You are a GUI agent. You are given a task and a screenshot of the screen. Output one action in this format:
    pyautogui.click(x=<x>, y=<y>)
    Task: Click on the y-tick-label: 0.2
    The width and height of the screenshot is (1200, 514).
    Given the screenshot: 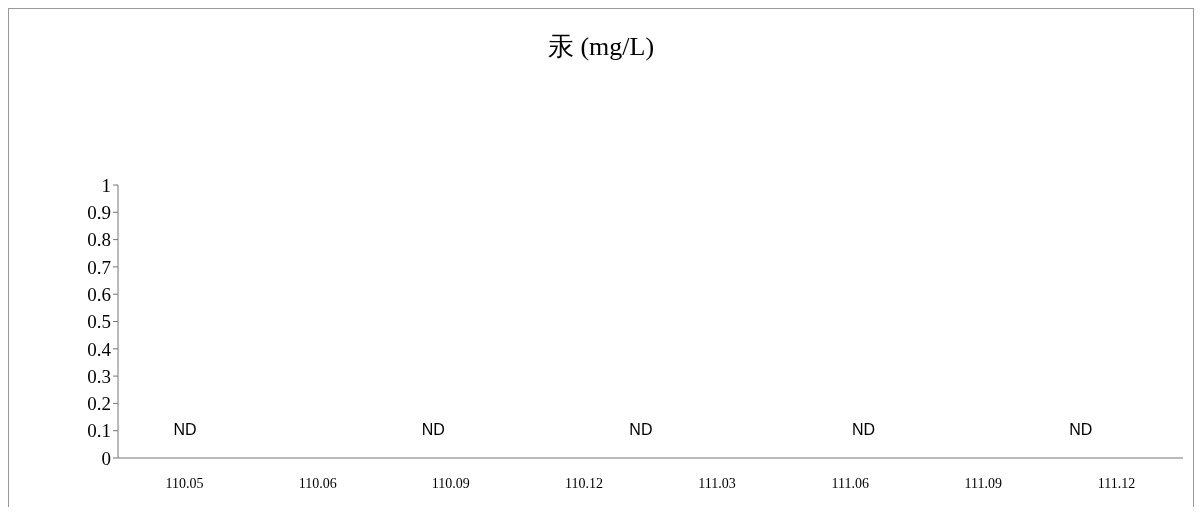 What is the action you would take?
    pyautogui.click(x=99, y=404)
    